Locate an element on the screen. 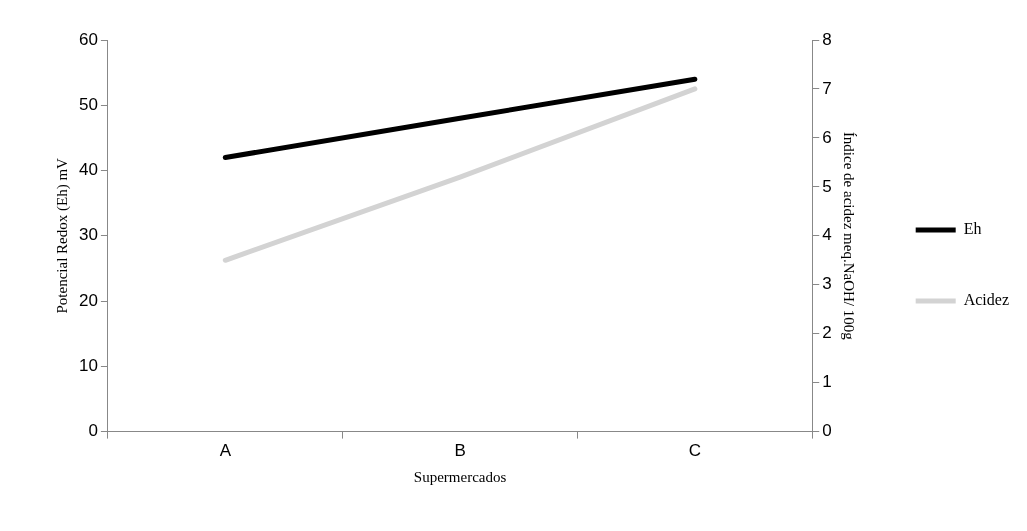 The width and height of the screenshot is (1027, 531). y2-tick-label: 4 is located at coordinates (827, 235).